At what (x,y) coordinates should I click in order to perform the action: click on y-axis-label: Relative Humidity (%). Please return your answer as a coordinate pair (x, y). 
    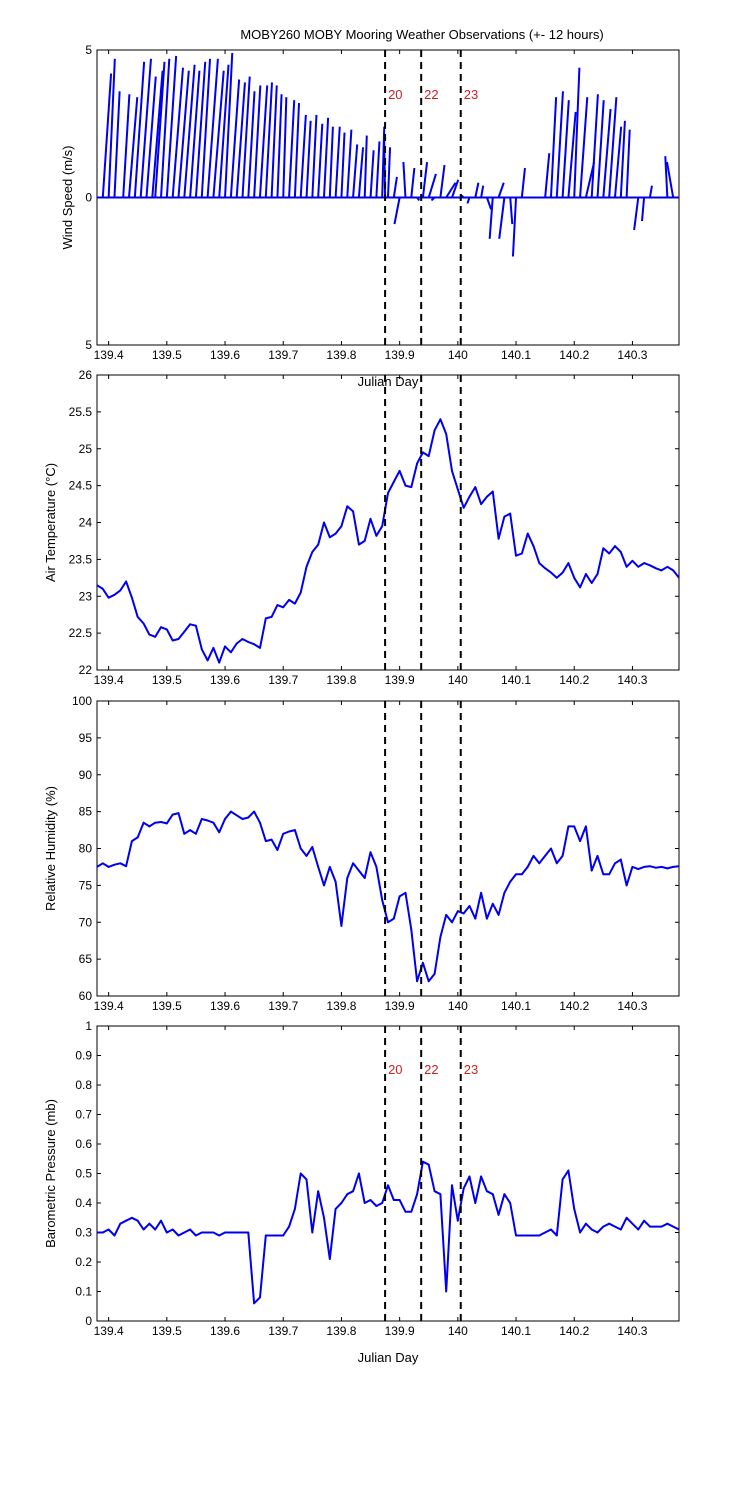
    Looking at the image, I should click on (50, 848).